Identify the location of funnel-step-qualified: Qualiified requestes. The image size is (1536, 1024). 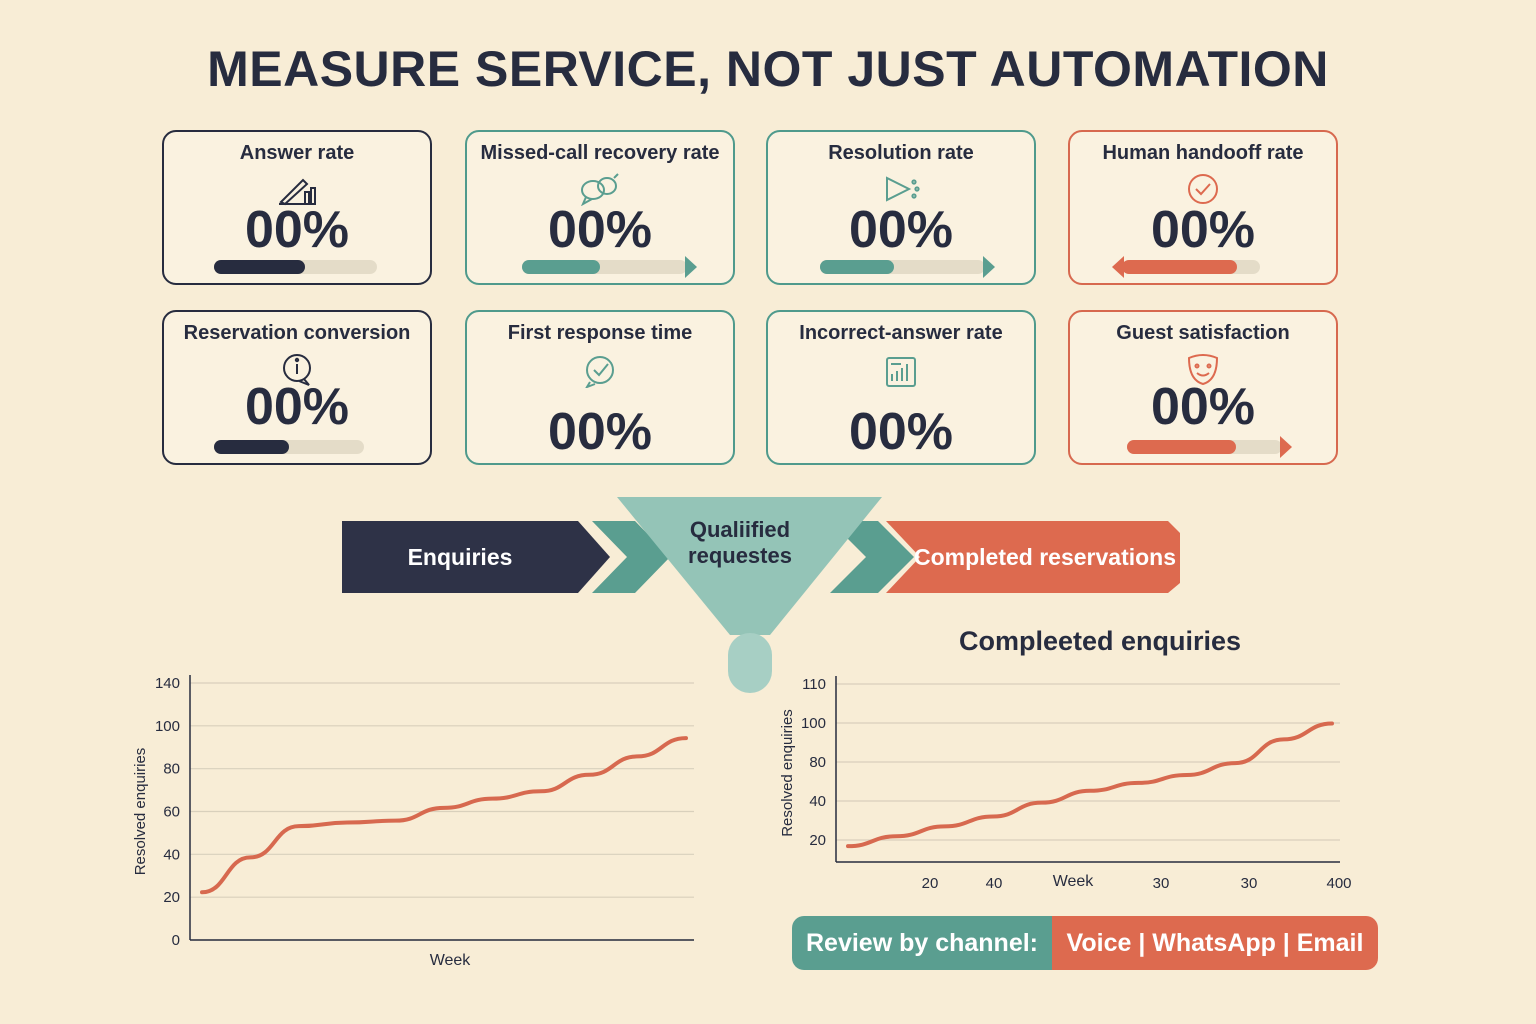
(740, 542).